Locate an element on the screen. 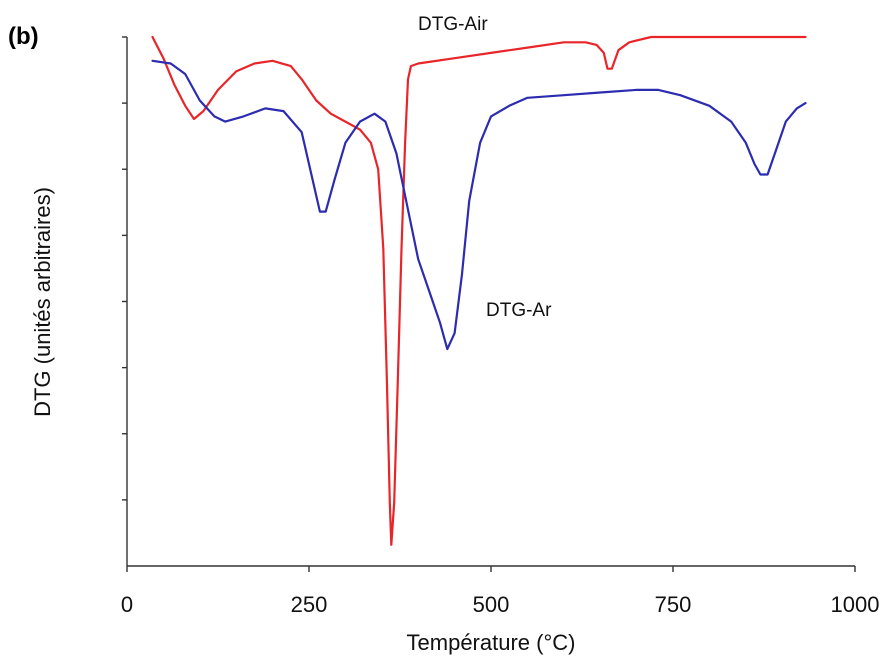 The width and height of the screenshot is (896, 666). label-dtg-ar: DTG-Ar is located at coordinates (519, 310).